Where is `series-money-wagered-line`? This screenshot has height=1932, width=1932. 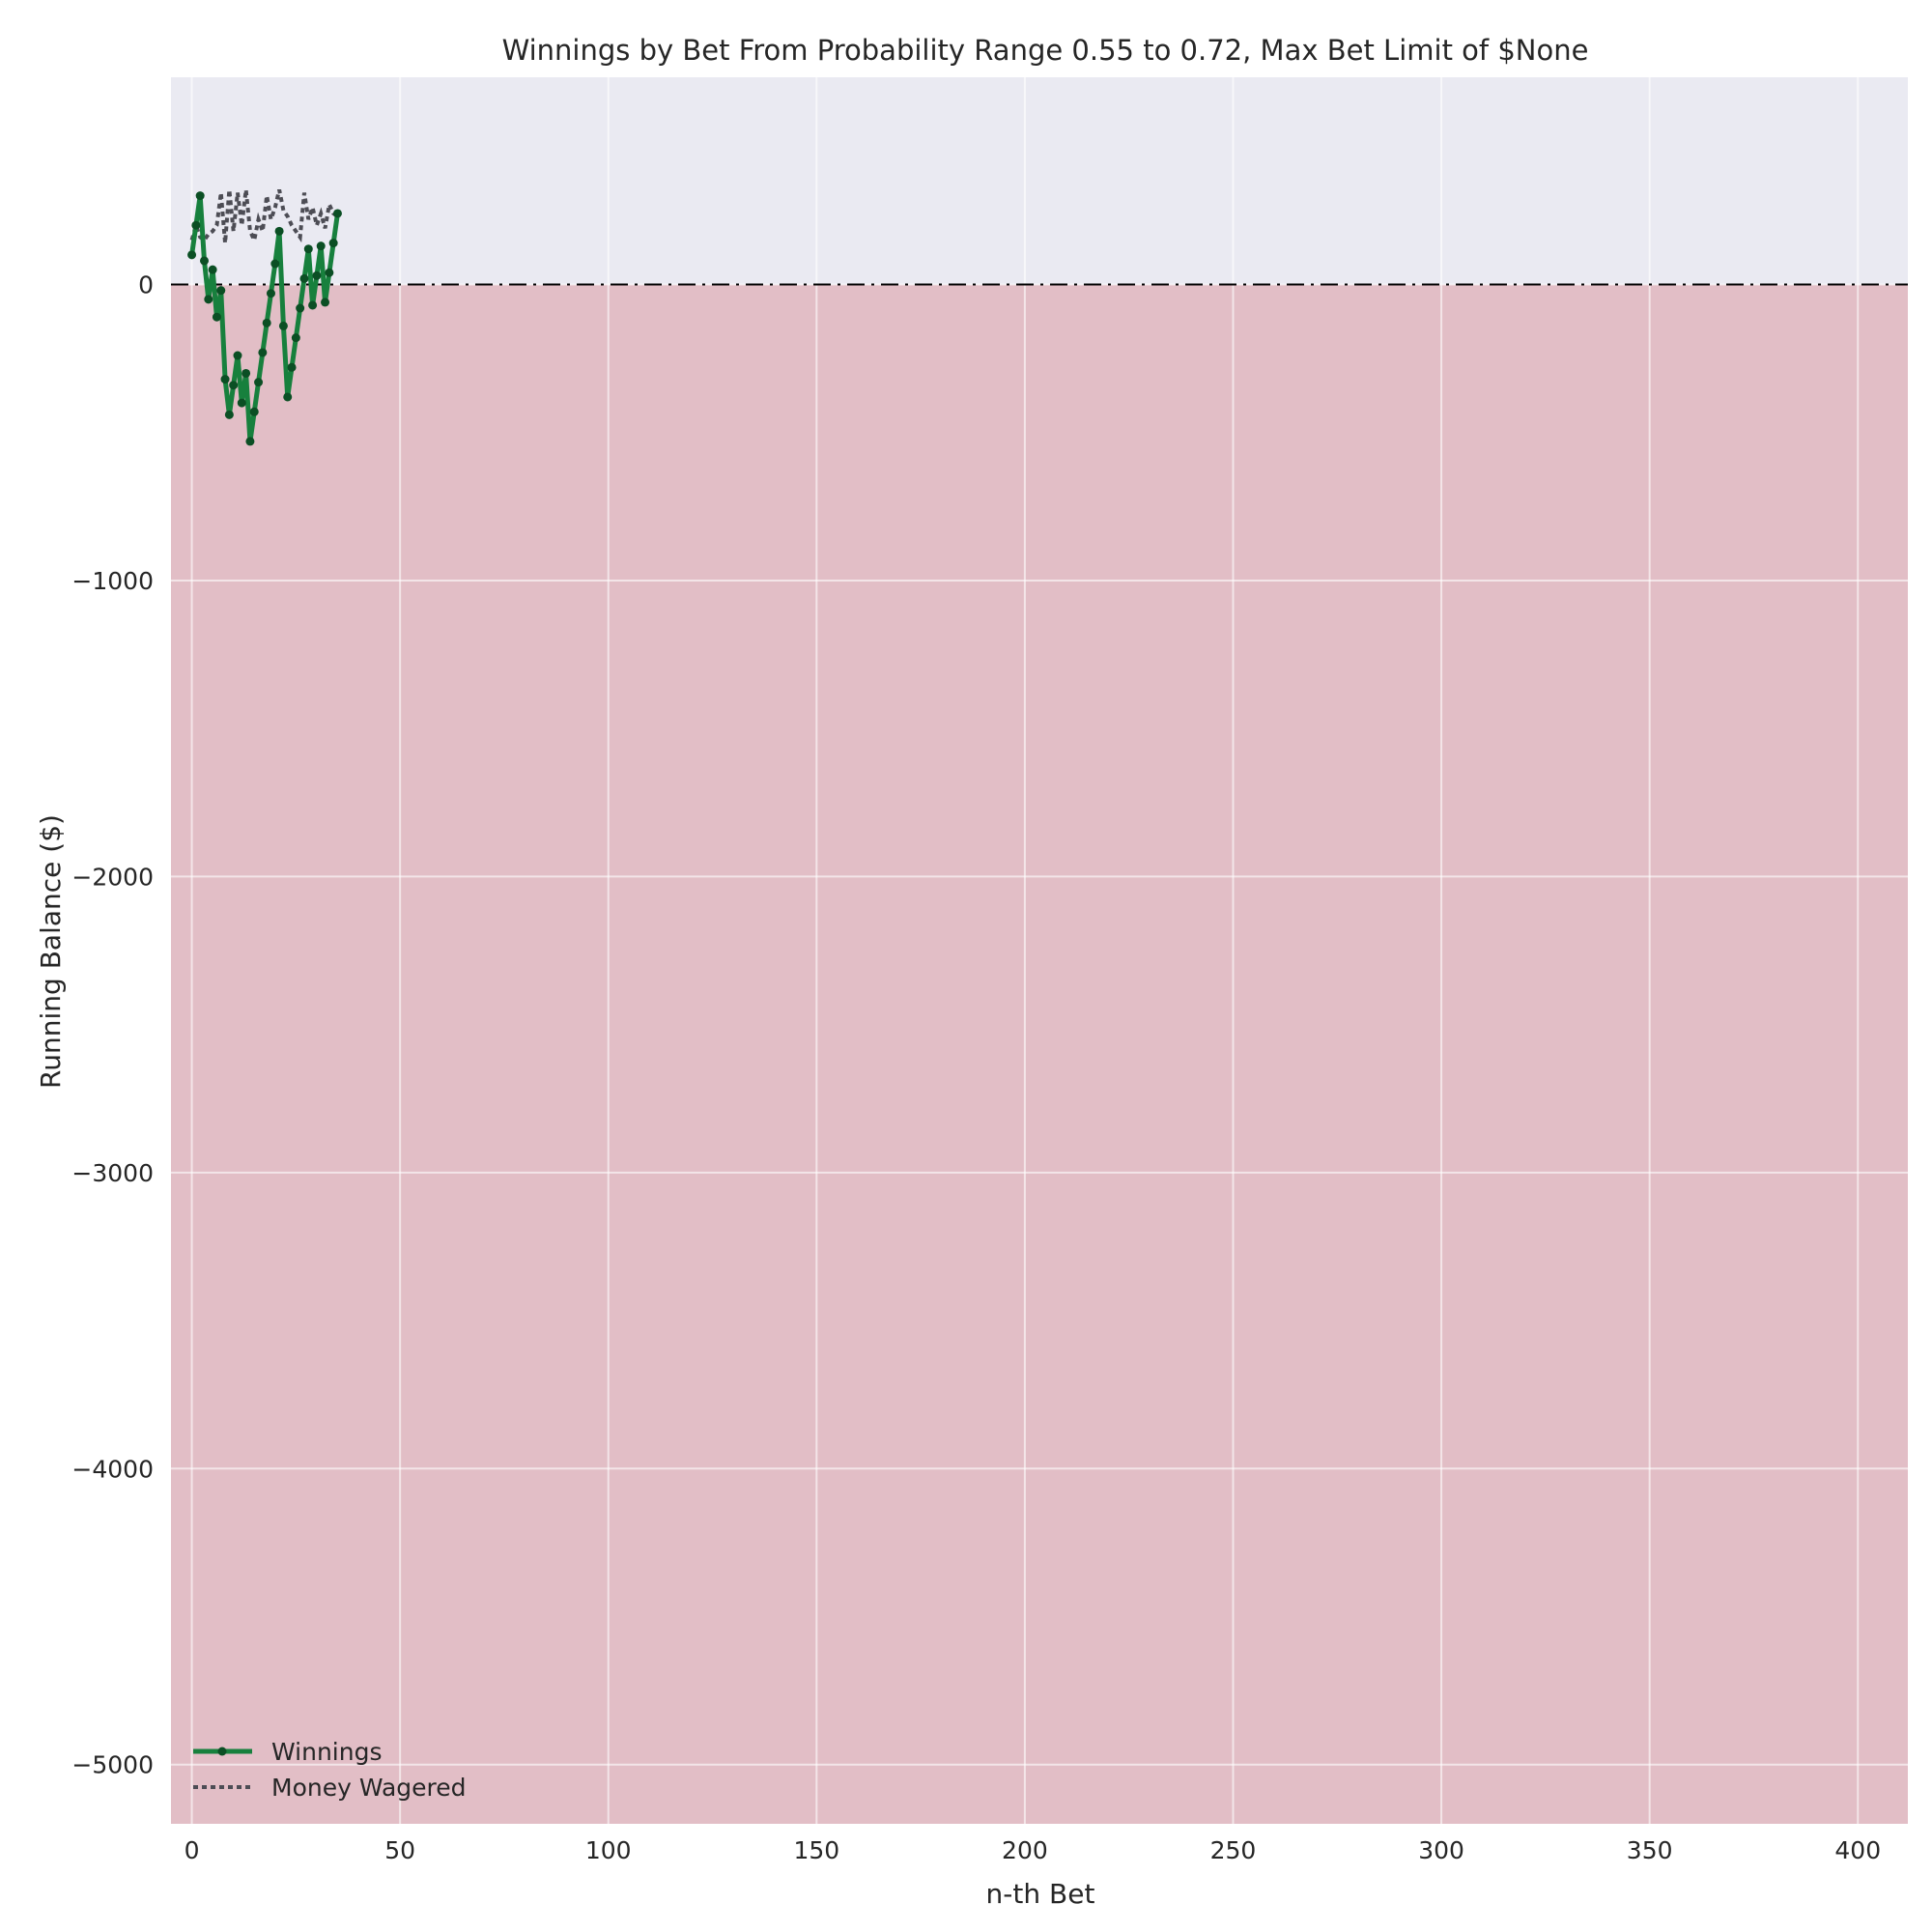
series-money-wagered-line is located at coordinates (264, 217).